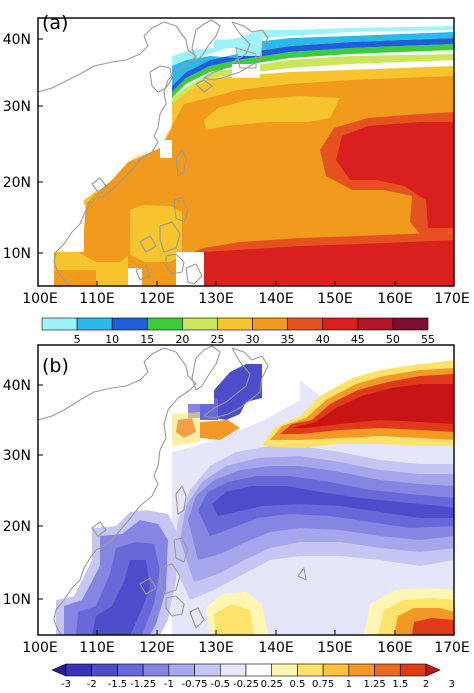 The width and height of the screenshot is (474, 693). I want to click on panel-a-lat-label: 40N, so click(17, 40).